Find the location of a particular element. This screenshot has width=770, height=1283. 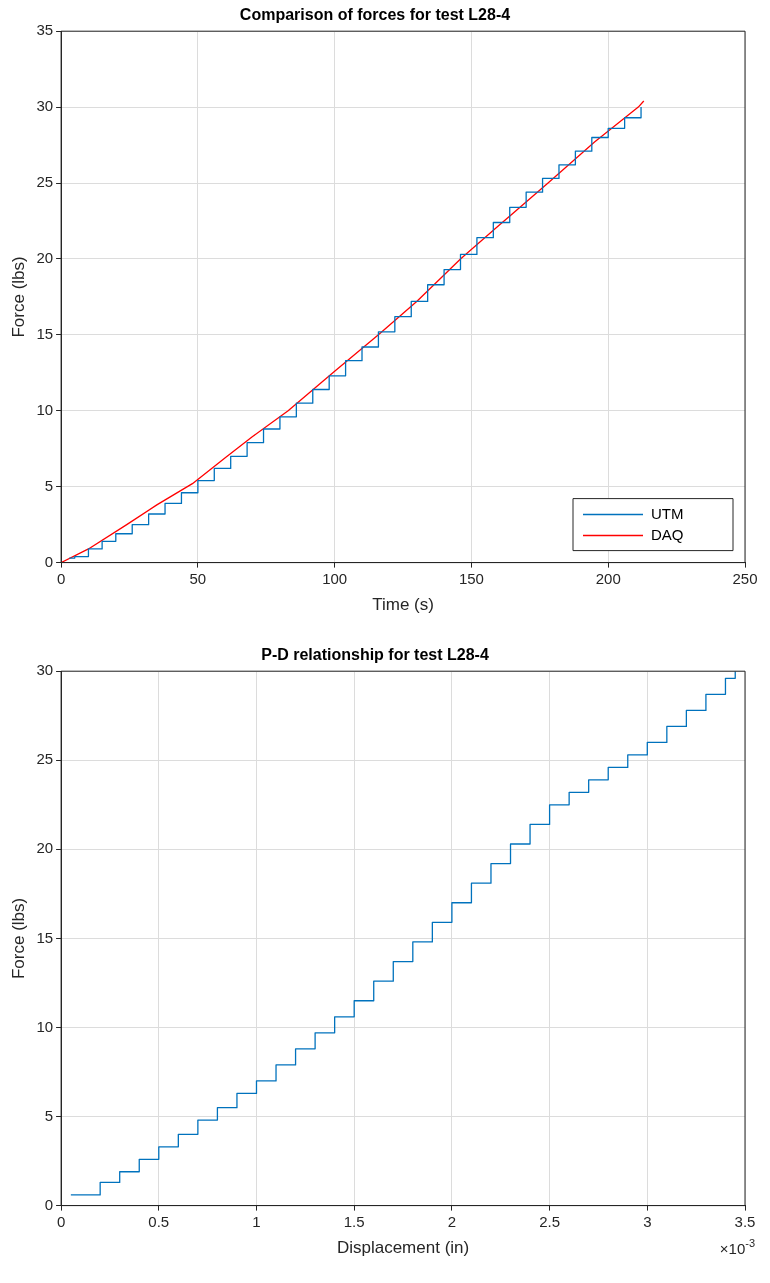

x-axis-title: Time (s) is located at coordinates (403, 605).